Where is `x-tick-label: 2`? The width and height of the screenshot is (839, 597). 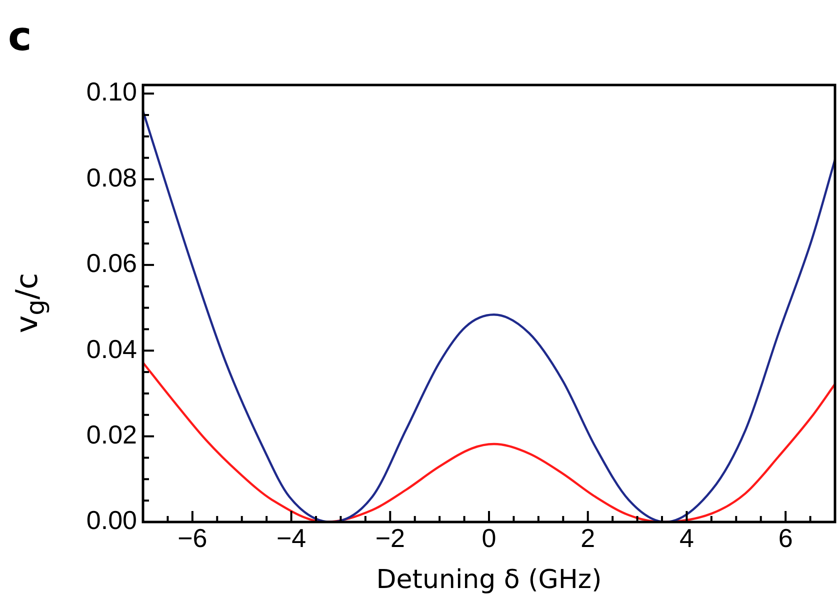
x-tick-label: 2 is located at coordinates (588, 537).